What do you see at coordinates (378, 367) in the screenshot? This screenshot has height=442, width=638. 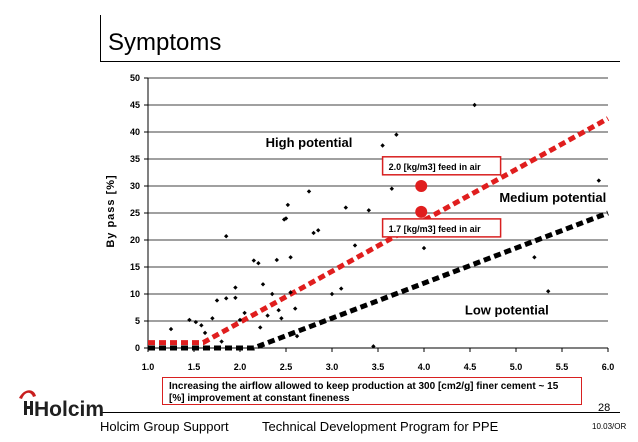 I see `x-tick-label: 3.5` at bounding box center [378, 367].